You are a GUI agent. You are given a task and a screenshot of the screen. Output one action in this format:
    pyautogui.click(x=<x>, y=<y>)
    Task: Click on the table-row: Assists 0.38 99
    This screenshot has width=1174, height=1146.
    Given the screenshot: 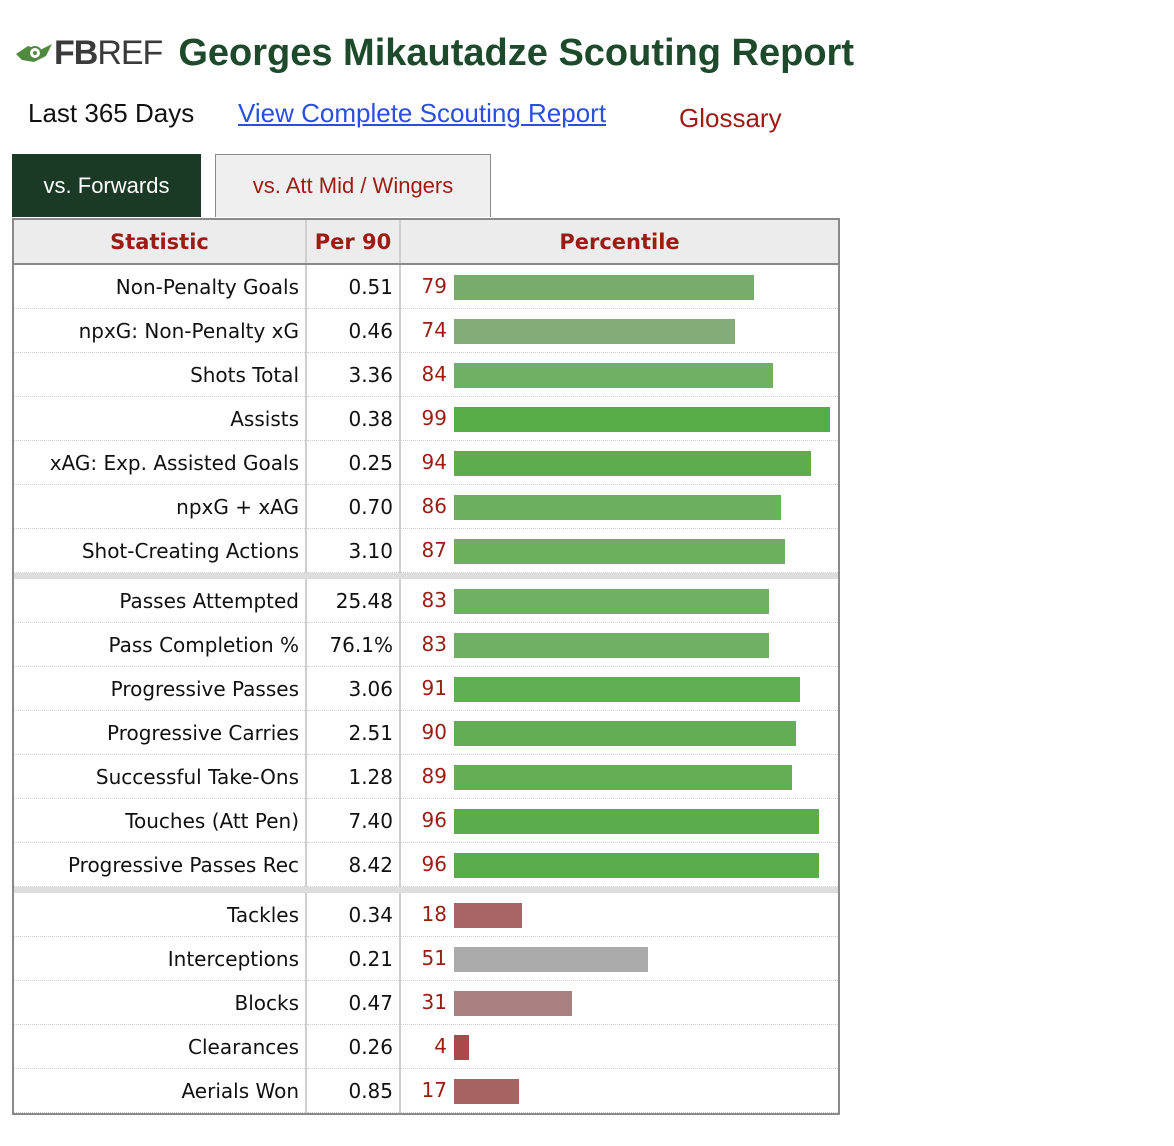 What is the action you would take?
    pyautogui.click(x=426, y=418)
    